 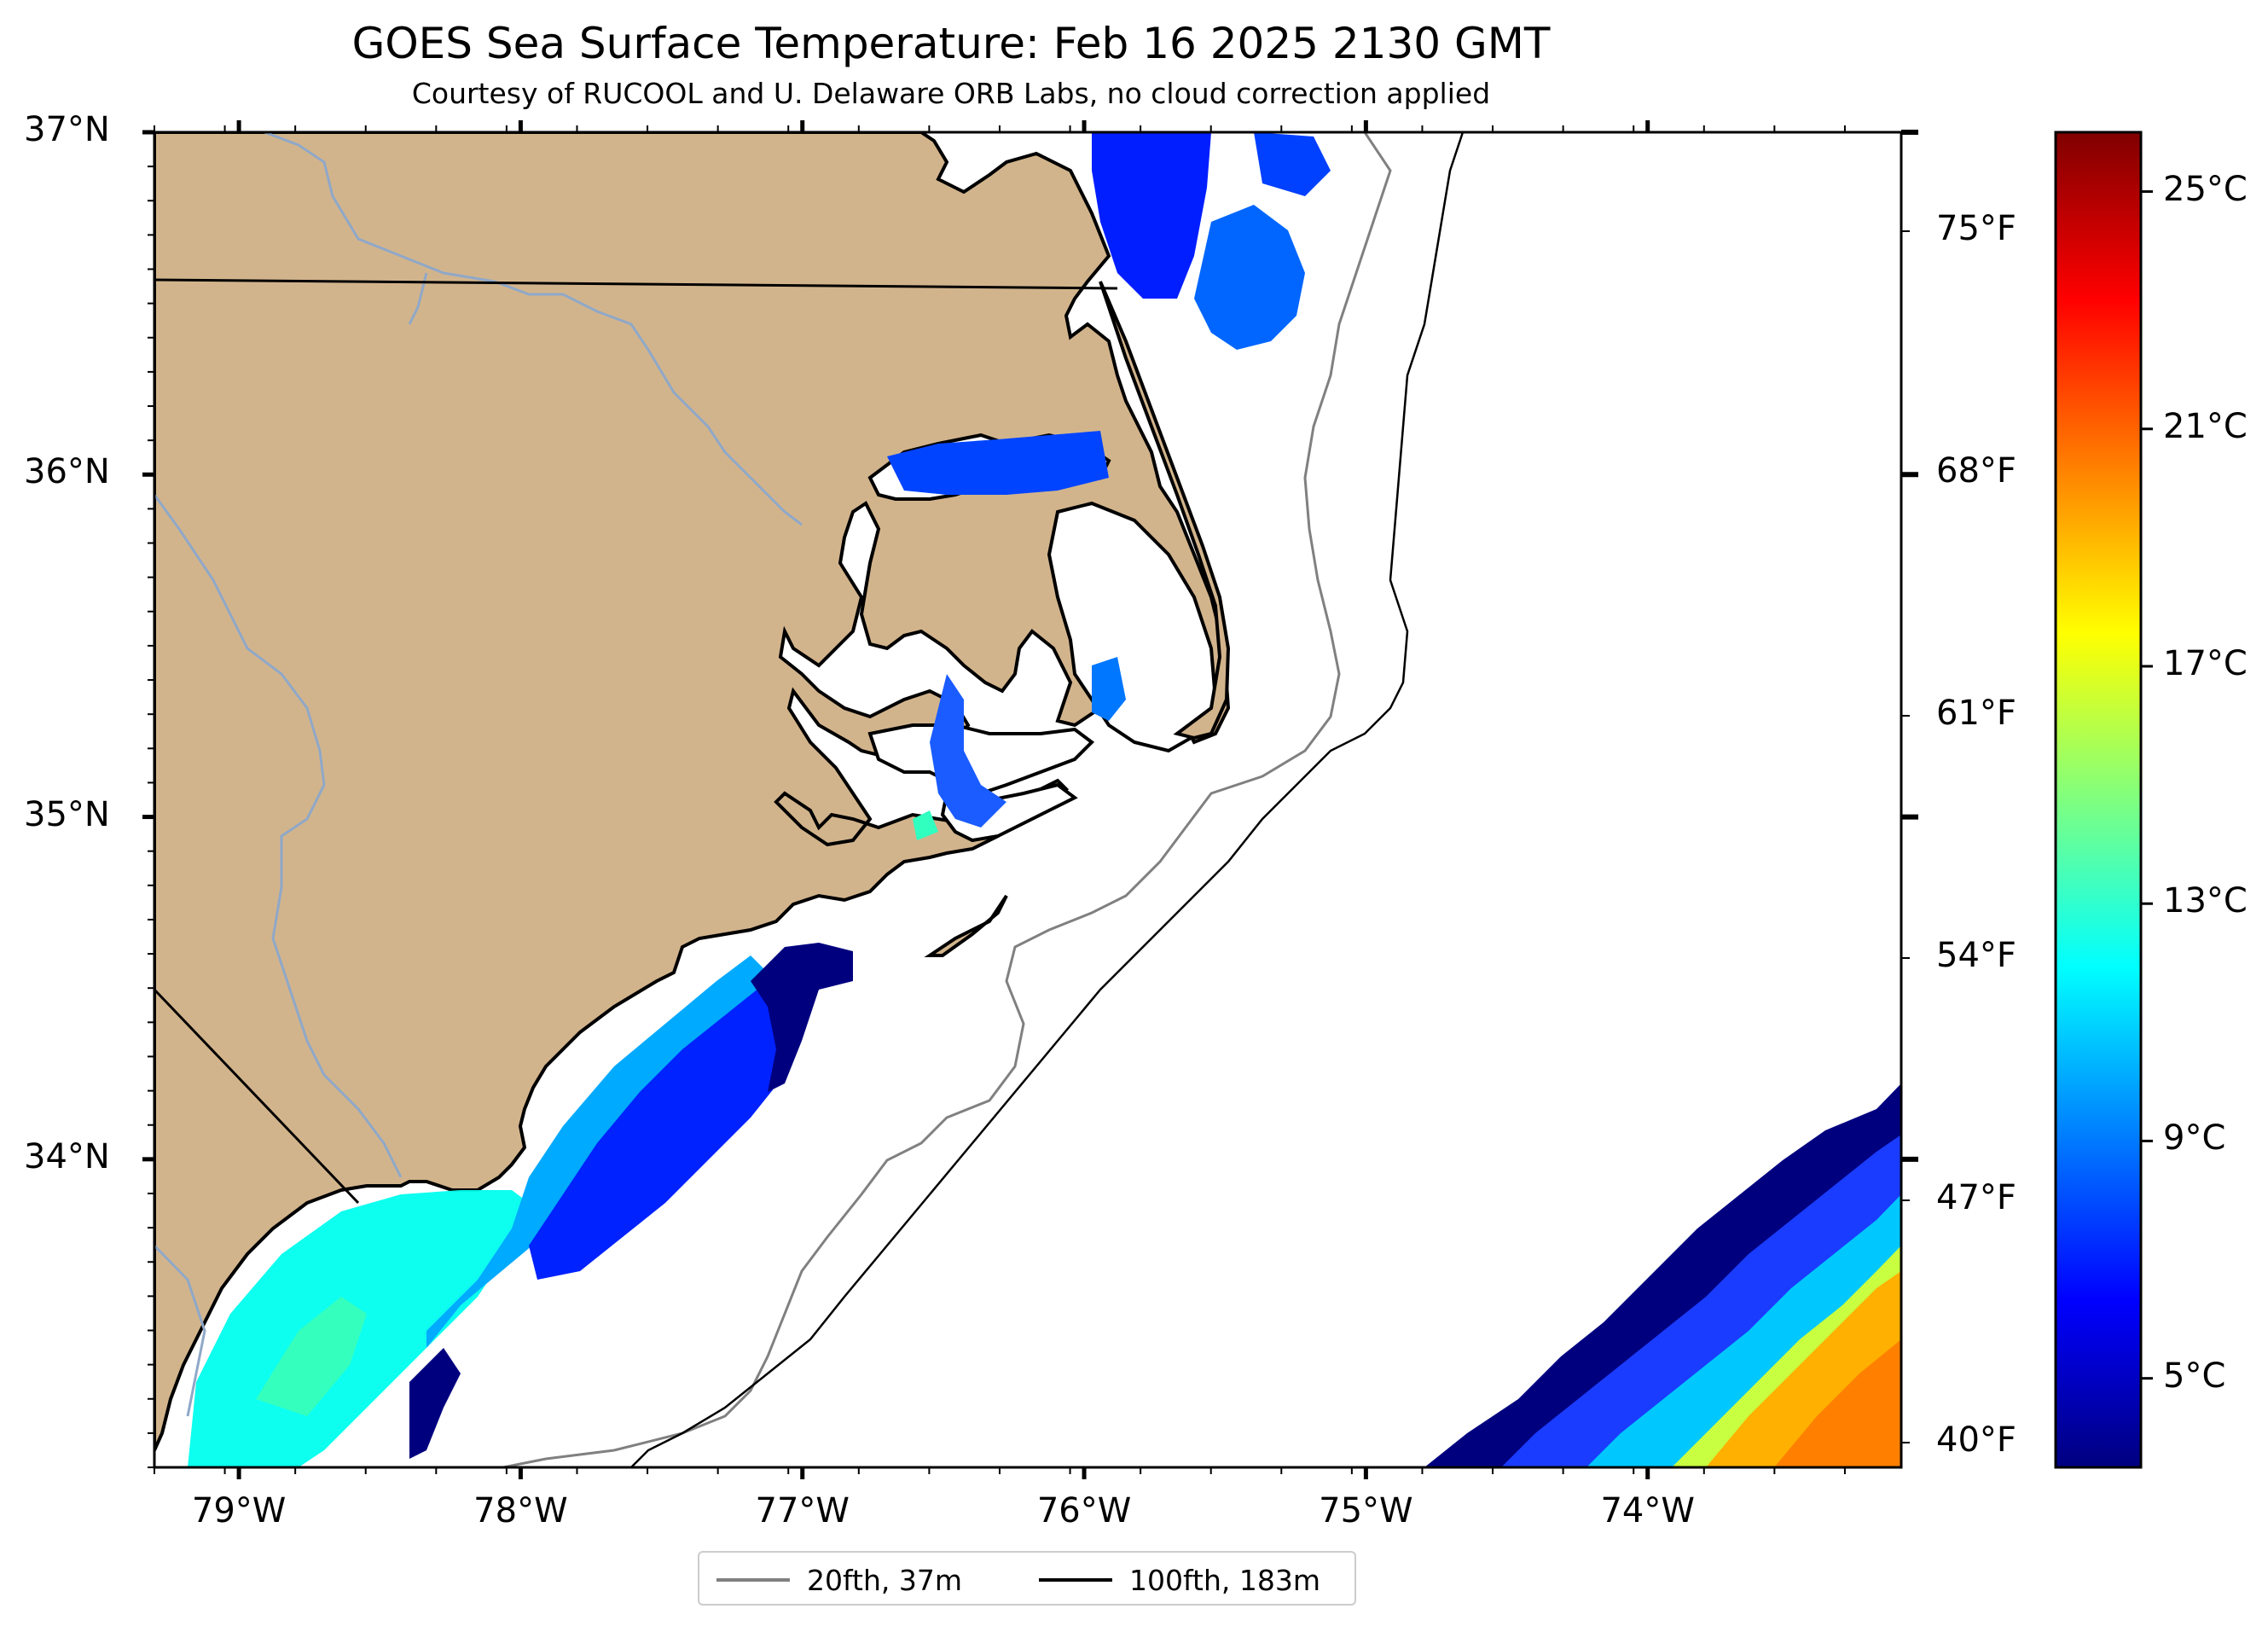 I want to click on legend-label-20fth: 20fth, 37m, so click(x=884, y=1580).